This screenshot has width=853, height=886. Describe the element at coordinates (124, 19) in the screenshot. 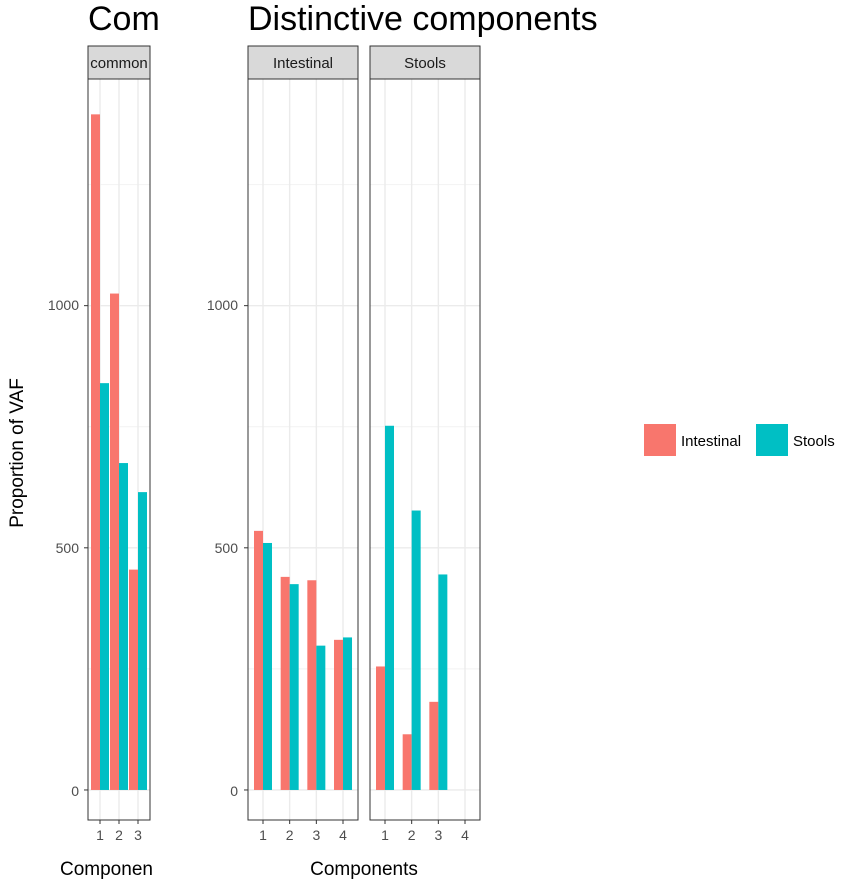

I see `panel-title-common: Com` at that location.